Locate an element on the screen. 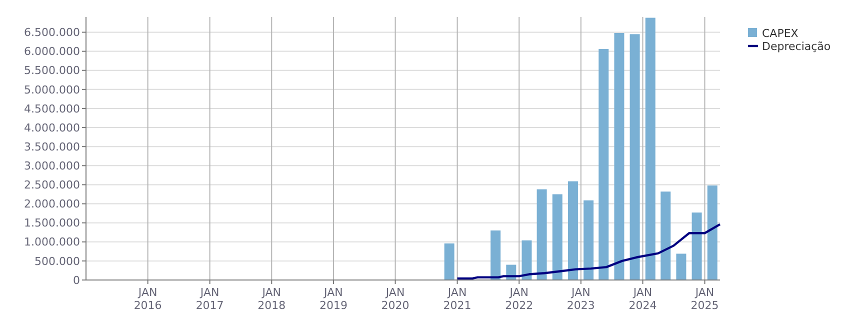 This screenshot has width=851, height=313. x-tick-label: JAN 2019 is located at coordinates (333, 299).